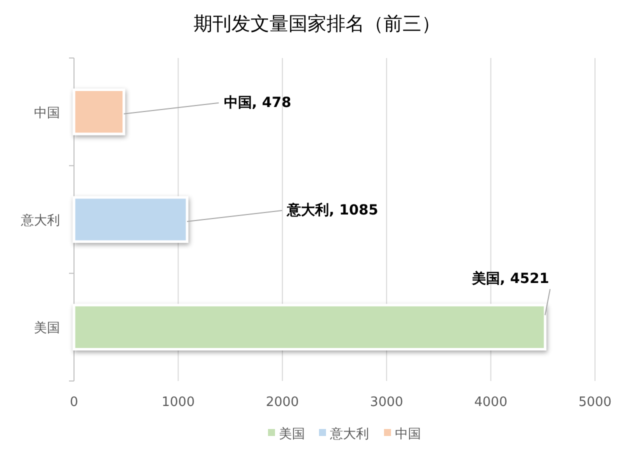  What do you see at coordinates (178, 402) in the screenshot?
I see `x-tick-label: 1000` at bounding box center [178, 402].